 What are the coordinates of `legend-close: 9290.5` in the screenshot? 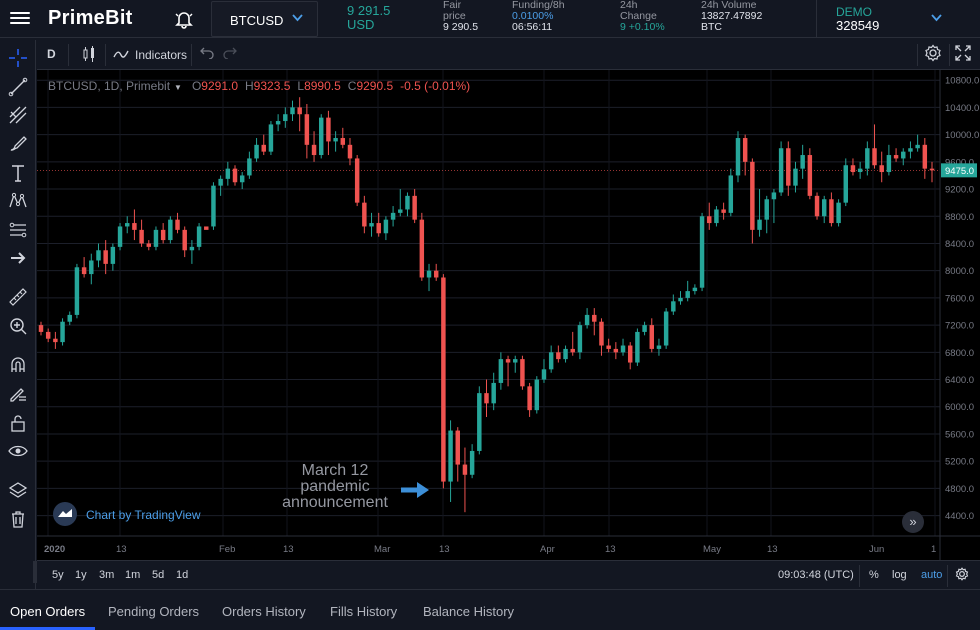 It's located at (375, 86).